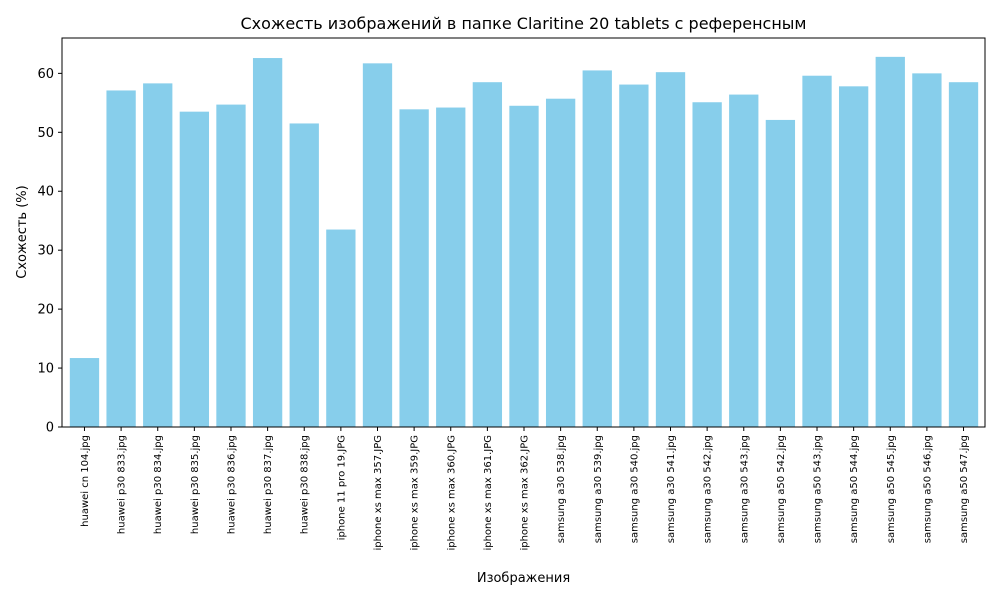  Describe the element at coordinates (525, 493) in the screenshot. I see `x-tick-label: iphone xs max 362.JPG` at that location.